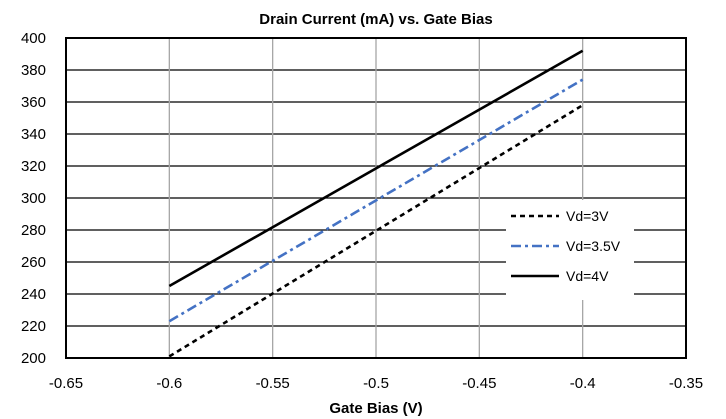 This screenshot has height=419, width=726. Describe the element at coordinates (375, 19) in the screenshot. I see `chart-title: Drain Current (mA) vs. Gate Bias` at that location.